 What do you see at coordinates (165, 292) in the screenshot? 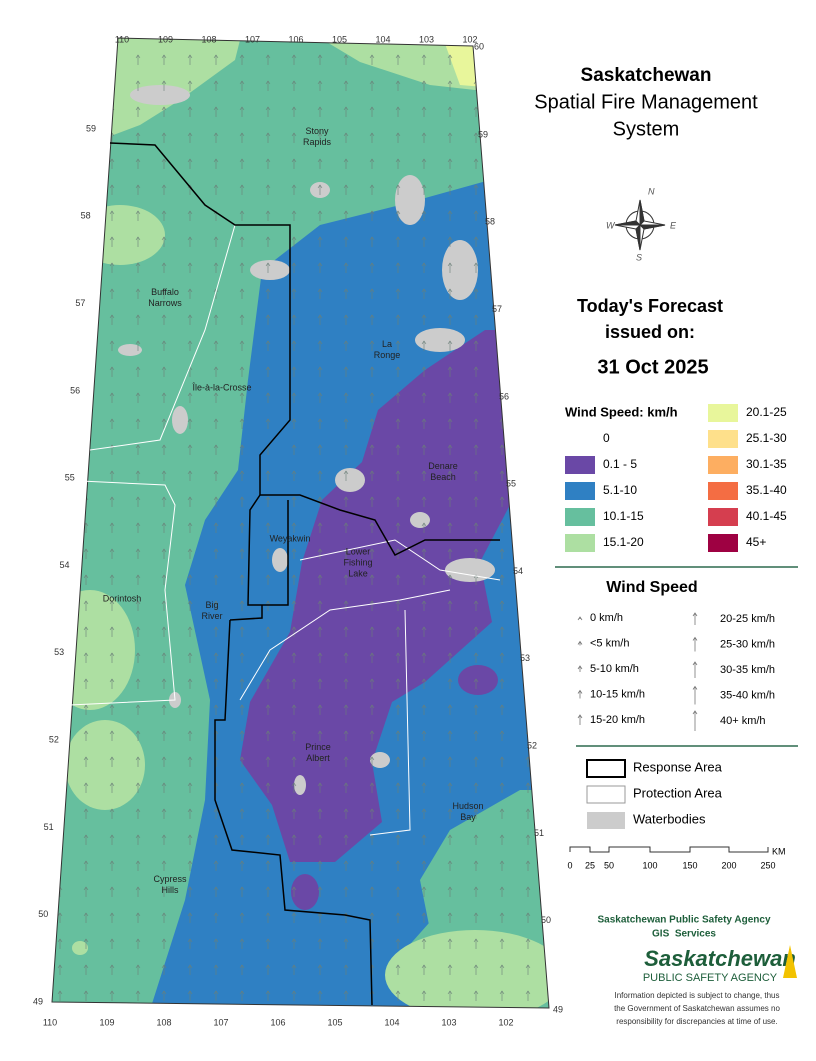
I see `place-label: Buffalo` at bounding box center [165, 292].